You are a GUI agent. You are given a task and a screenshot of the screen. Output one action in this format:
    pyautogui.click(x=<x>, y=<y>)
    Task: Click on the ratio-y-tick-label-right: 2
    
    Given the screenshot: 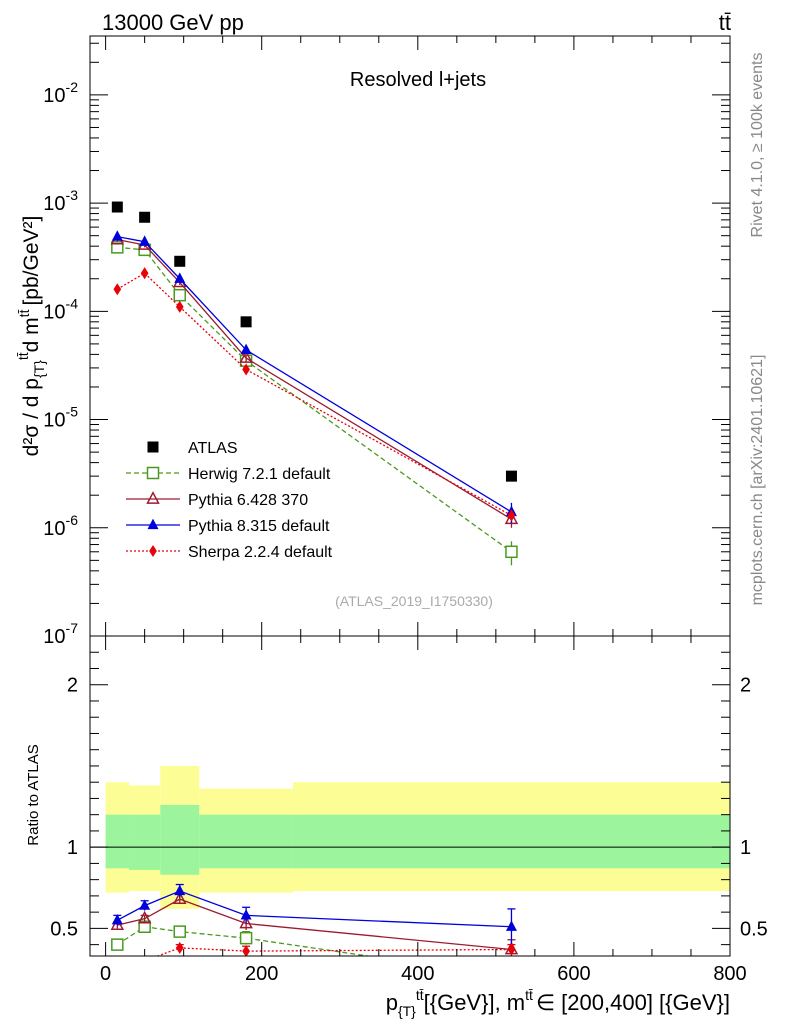 What is the action you would take?
    pyautogui.click(x=745, y=686)
    